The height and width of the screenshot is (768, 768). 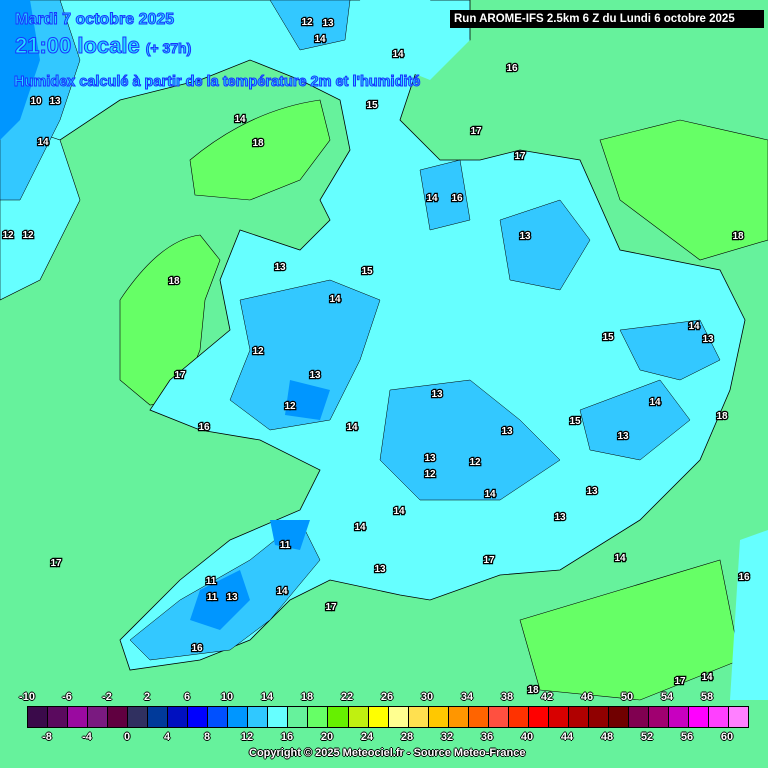 I want to click on color-scale-label: 46, so click(x=587, y=697).